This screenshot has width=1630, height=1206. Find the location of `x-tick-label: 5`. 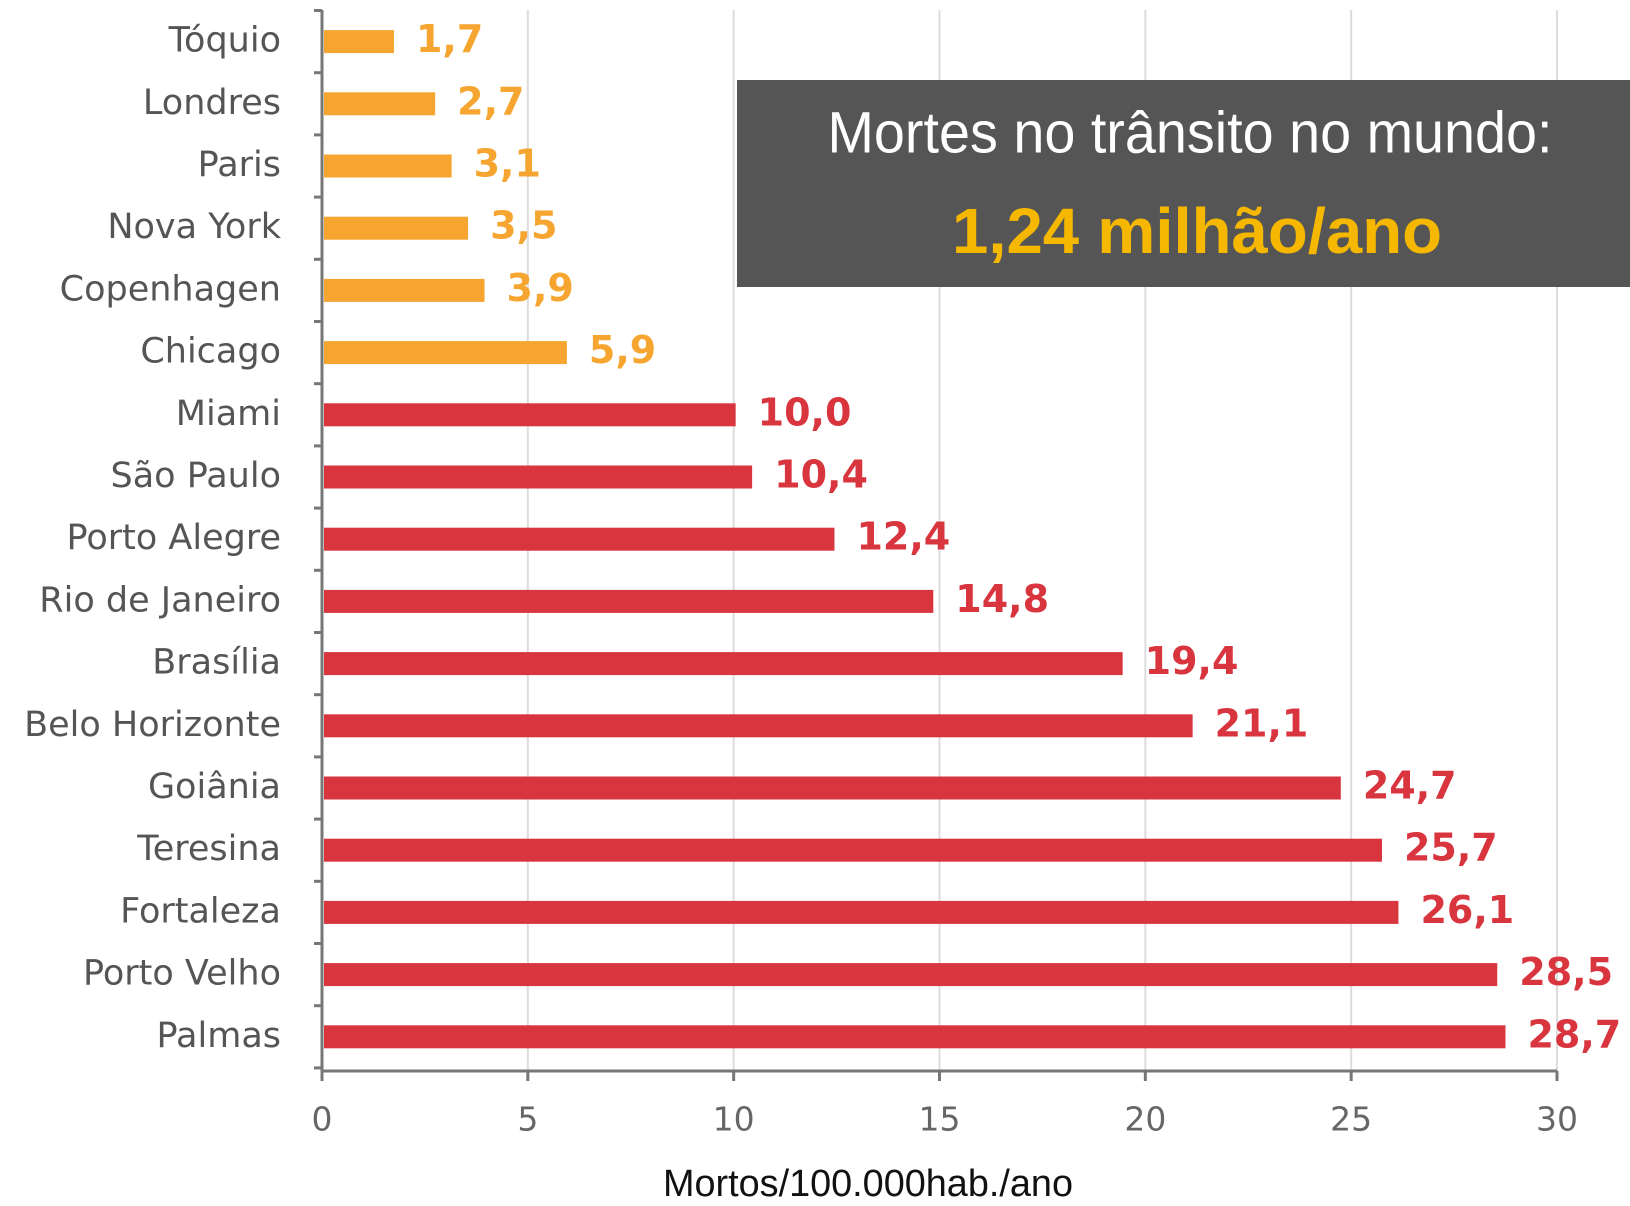

x-tick-label: 5 is located at coordinates (527, 1119).